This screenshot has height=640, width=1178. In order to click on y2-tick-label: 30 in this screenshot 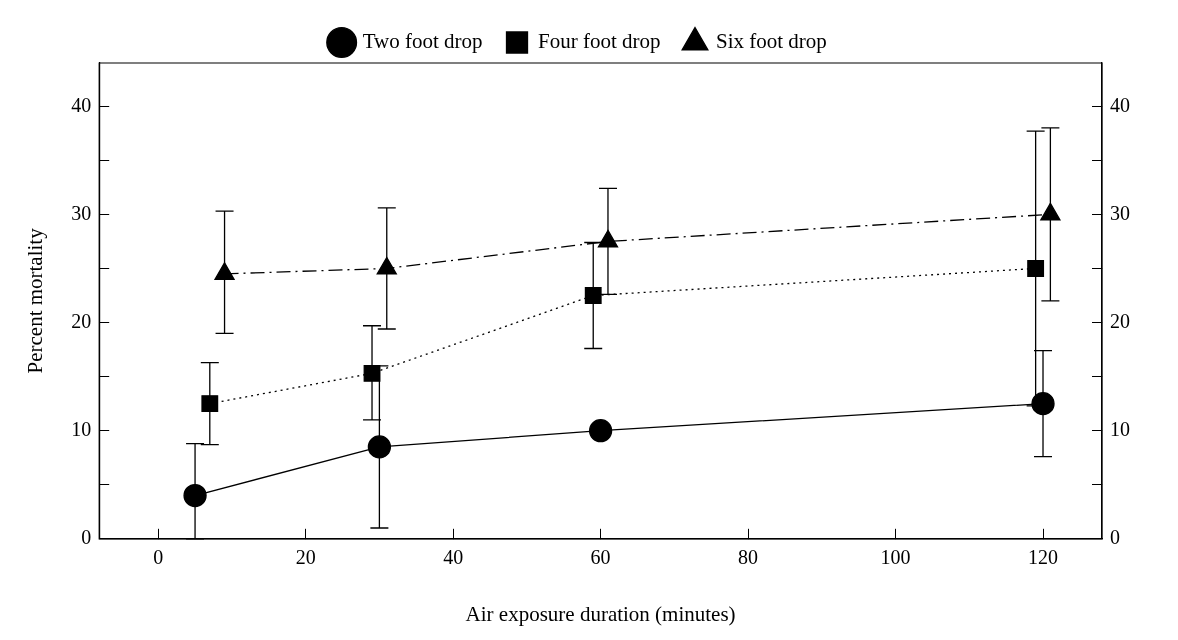, I will do `click(1120, 212)`.